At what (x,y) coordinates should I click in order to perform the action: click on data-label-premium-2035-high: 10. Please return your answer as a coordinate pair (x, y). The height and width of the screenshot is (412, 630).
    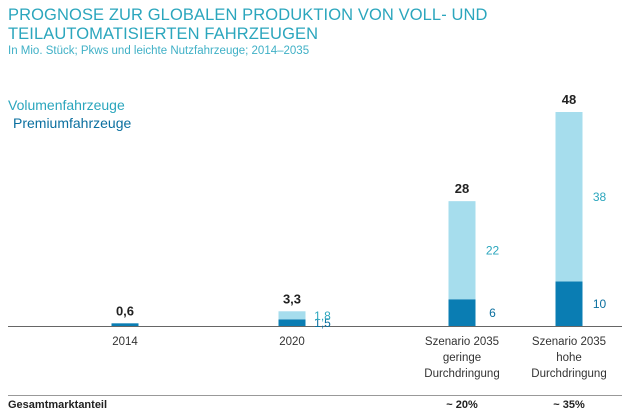
    Looking at the image, I should click on (600, 304).